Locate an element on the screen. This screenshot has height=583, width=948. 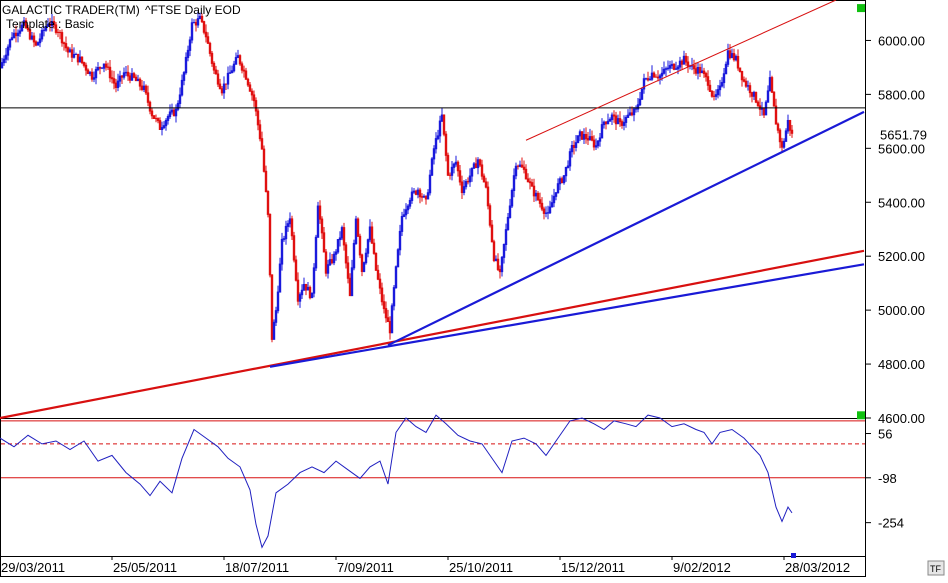
price-tick-label: 5600.00 is located at coordinates (901, 148).